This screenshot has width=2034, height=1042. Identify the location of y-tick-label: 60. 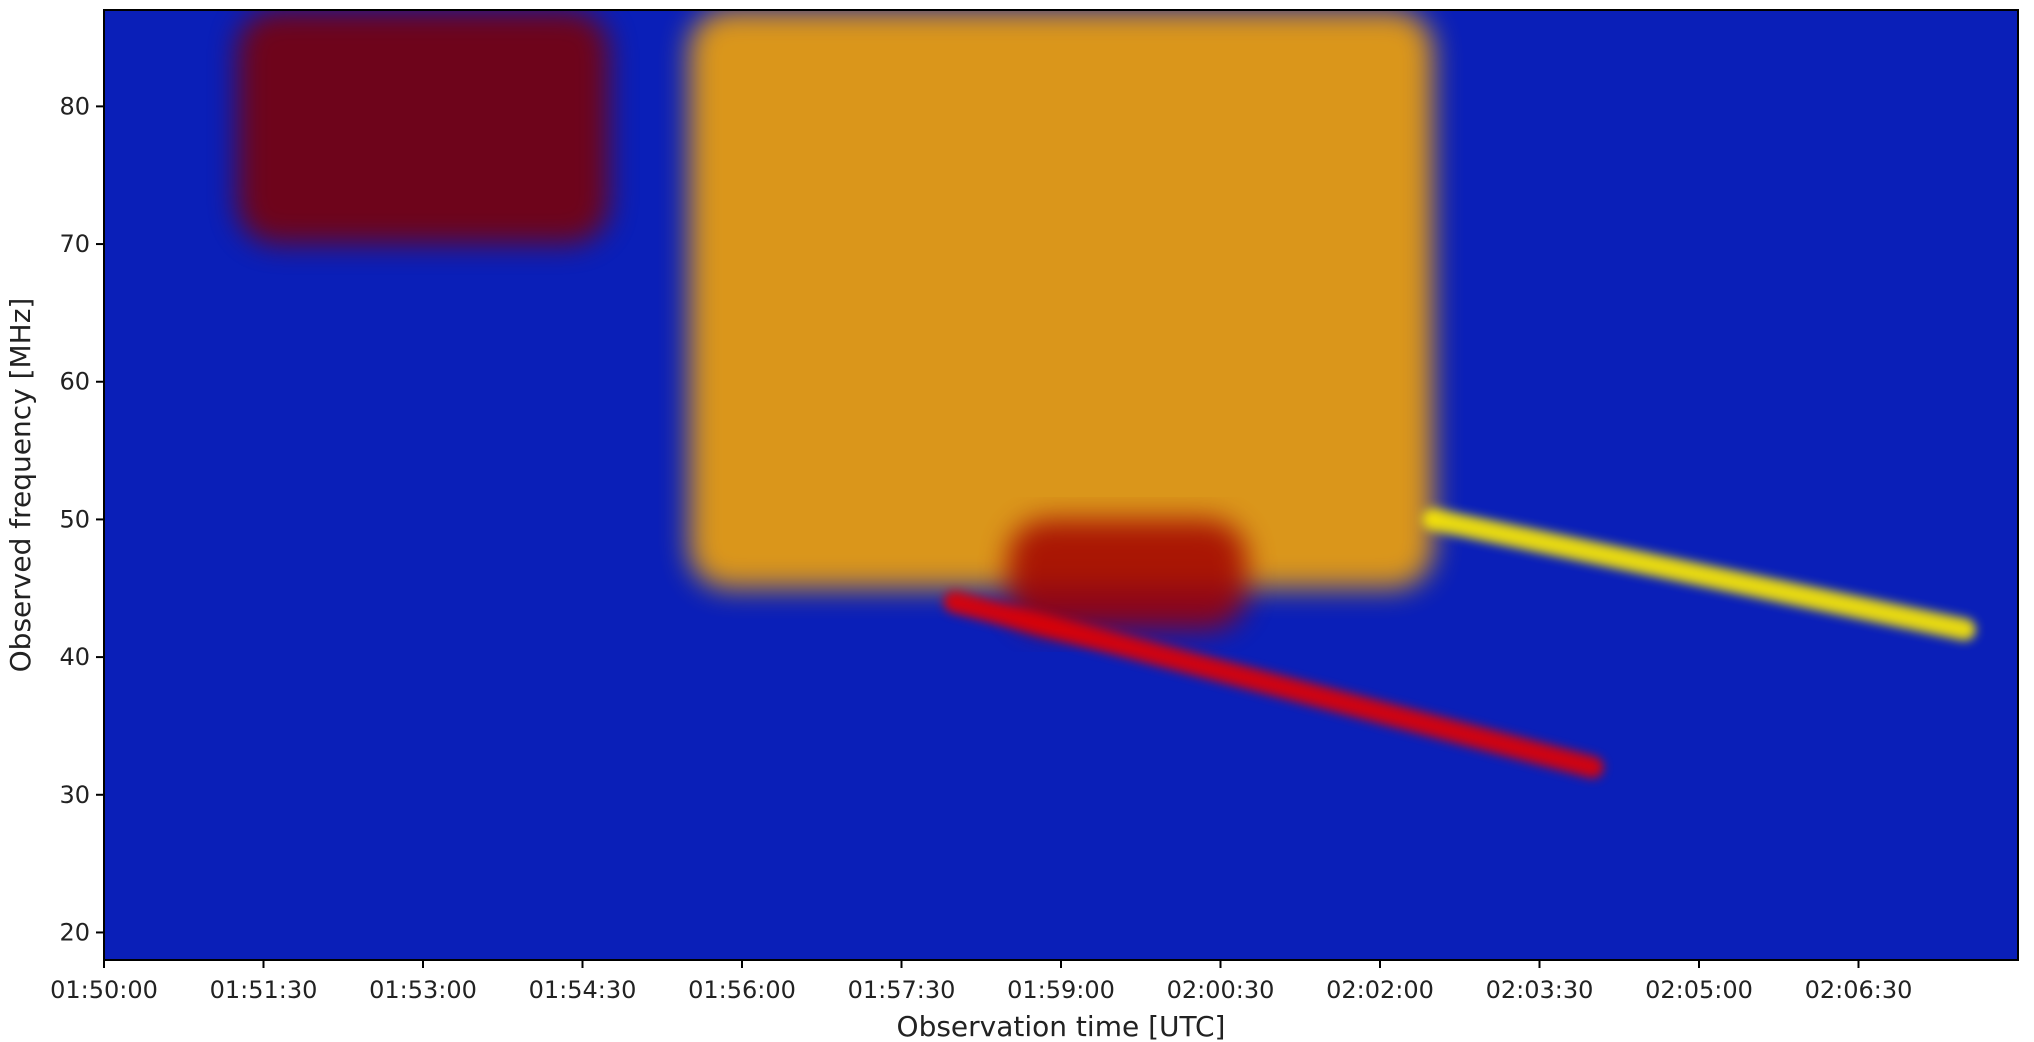
(74, 382).